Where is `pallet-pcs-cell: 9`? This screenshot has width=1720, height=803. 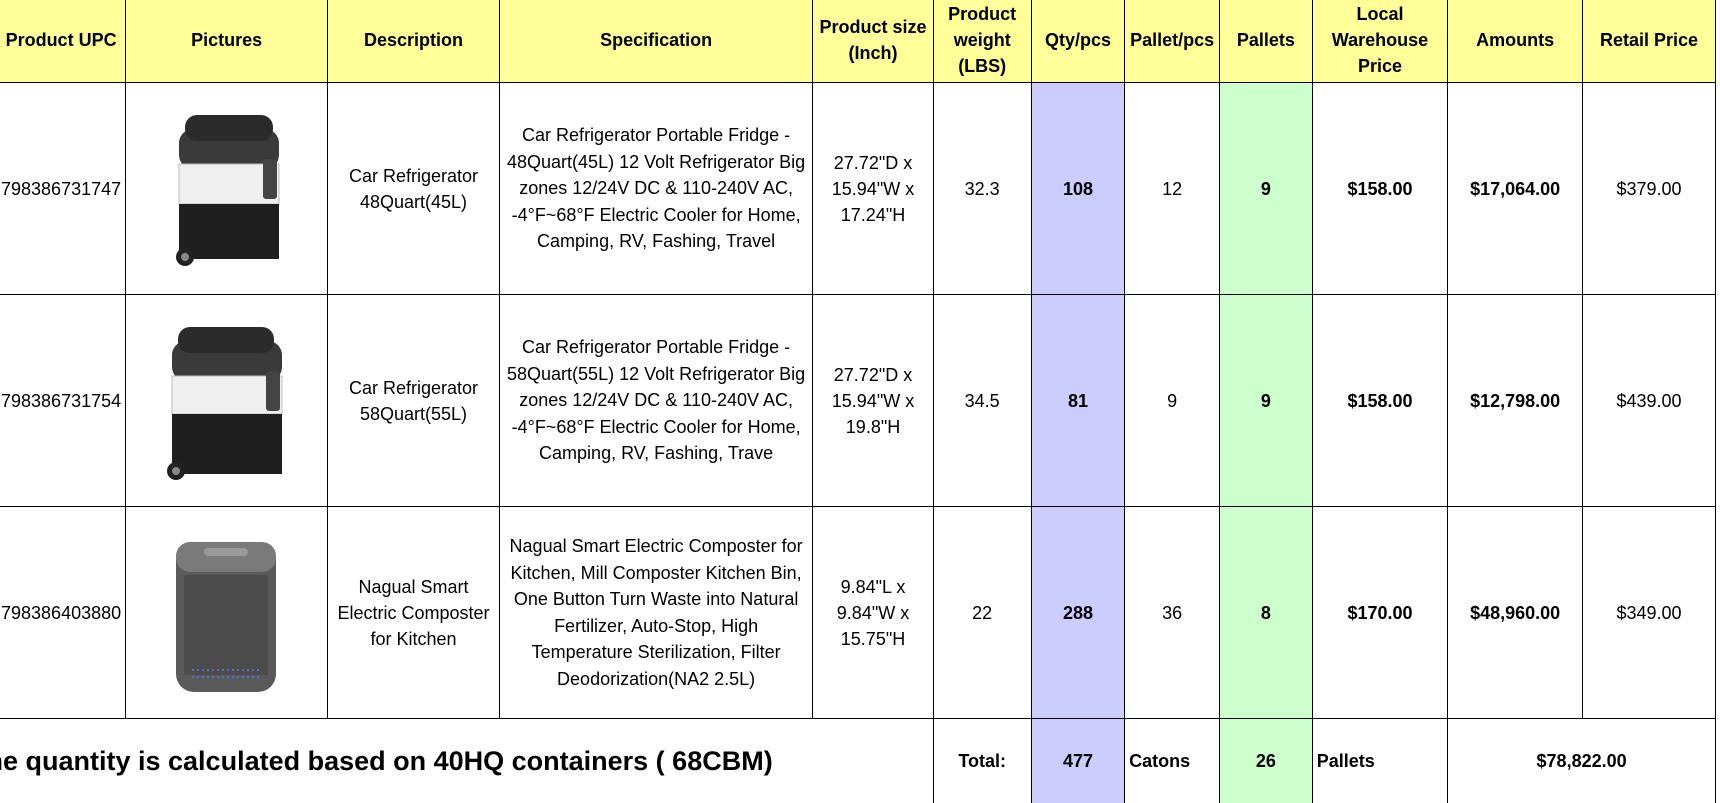 pallet-pcs-cell: 9 is located at coordinates (1172, 401).